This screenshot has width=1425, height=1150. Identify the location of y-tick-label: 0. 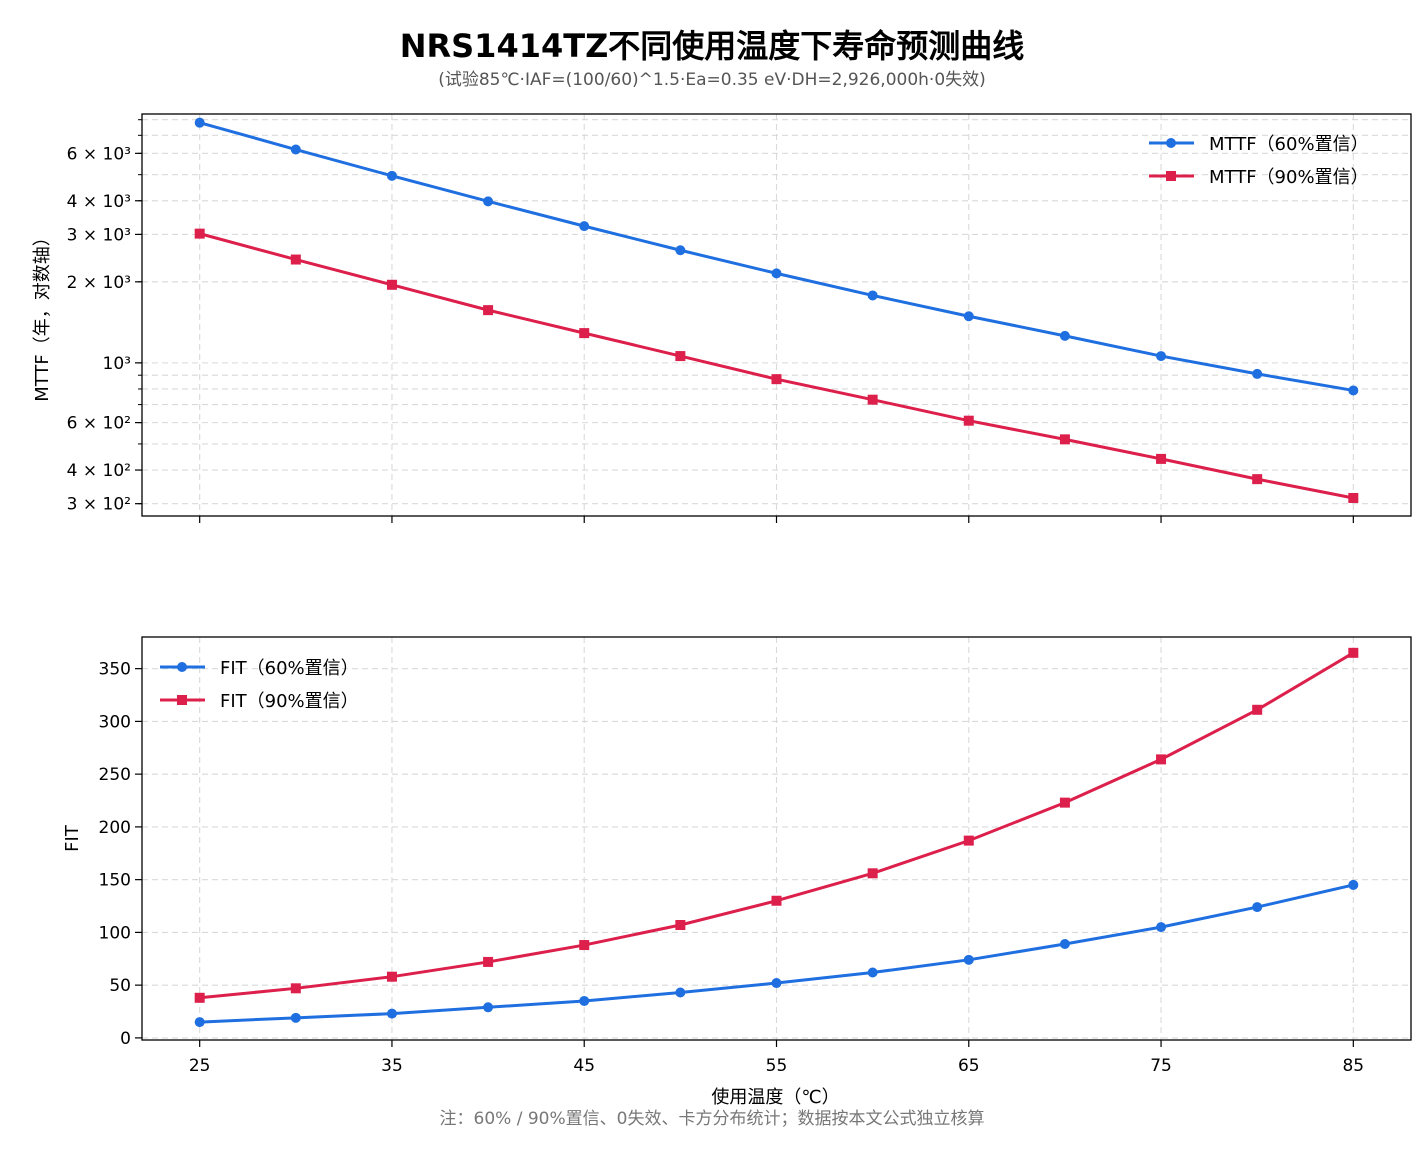
(125, 1039).